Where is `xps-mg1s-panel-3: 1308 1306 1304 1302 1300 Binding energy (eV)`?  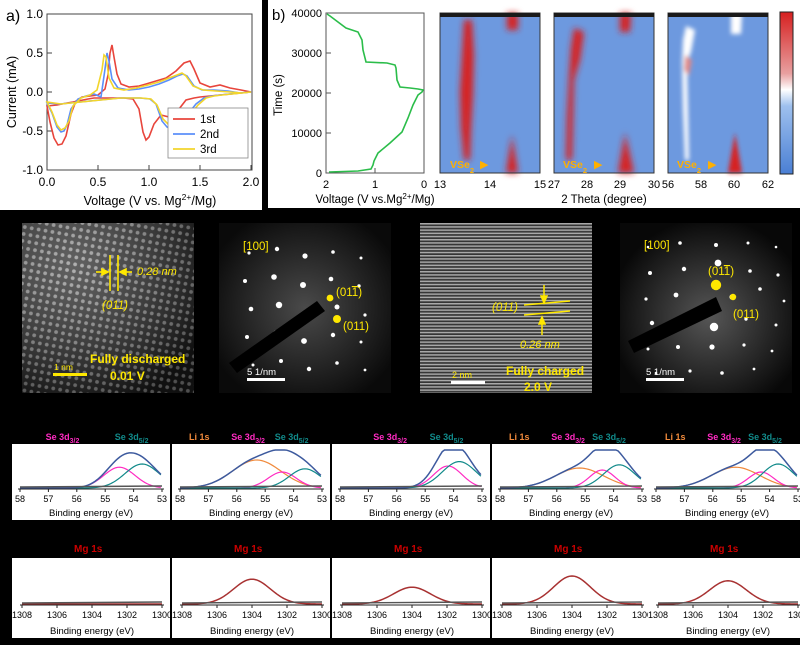 xps-mg1s-panel-3: 1308 1306 1304 1302 1300 Binding energy (eV) is located at coordinates (411, 598).